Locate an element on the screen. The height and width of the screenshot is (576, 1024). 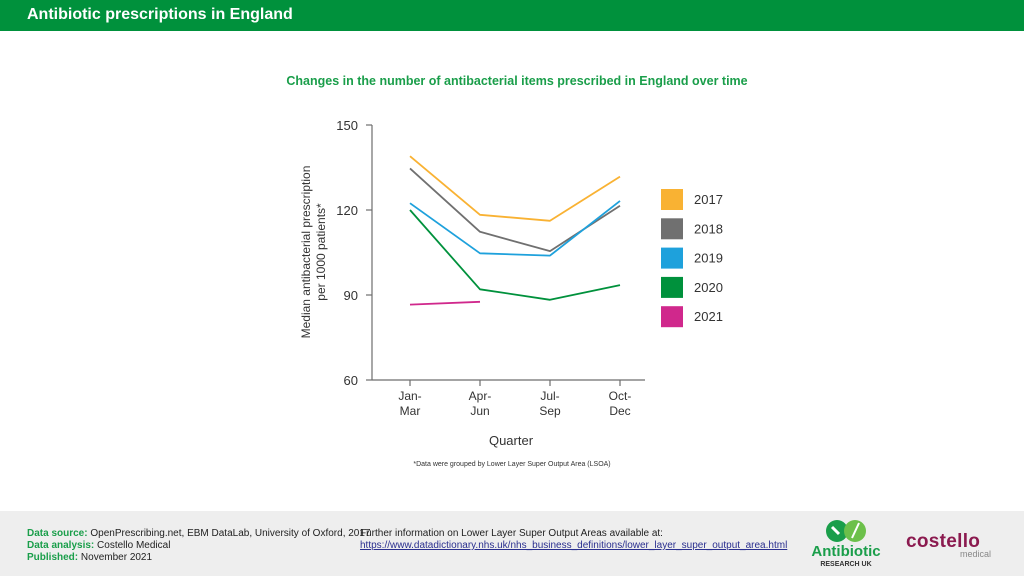
legend-swatch-2021 is located at coordinates (672, 317).